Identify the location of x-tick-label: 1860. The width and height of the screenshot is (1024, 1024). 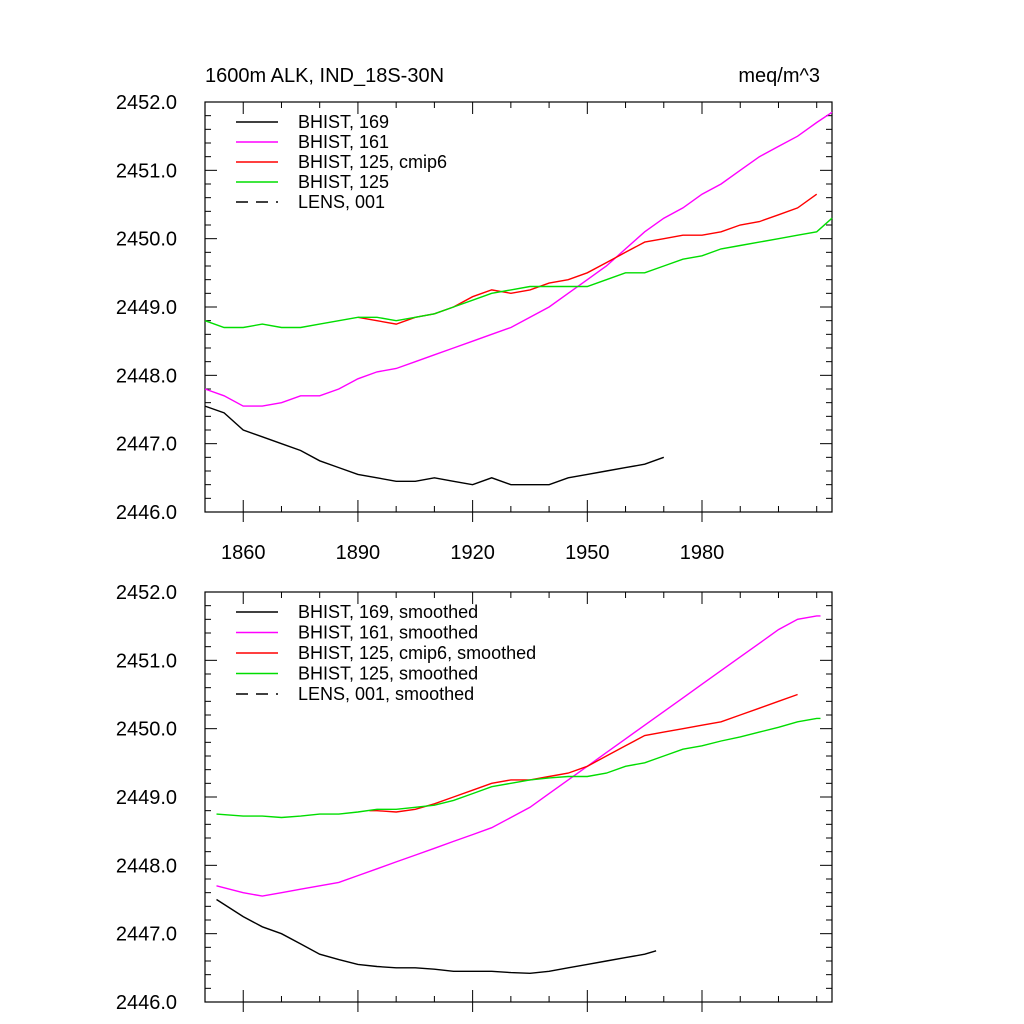
(243, 553).